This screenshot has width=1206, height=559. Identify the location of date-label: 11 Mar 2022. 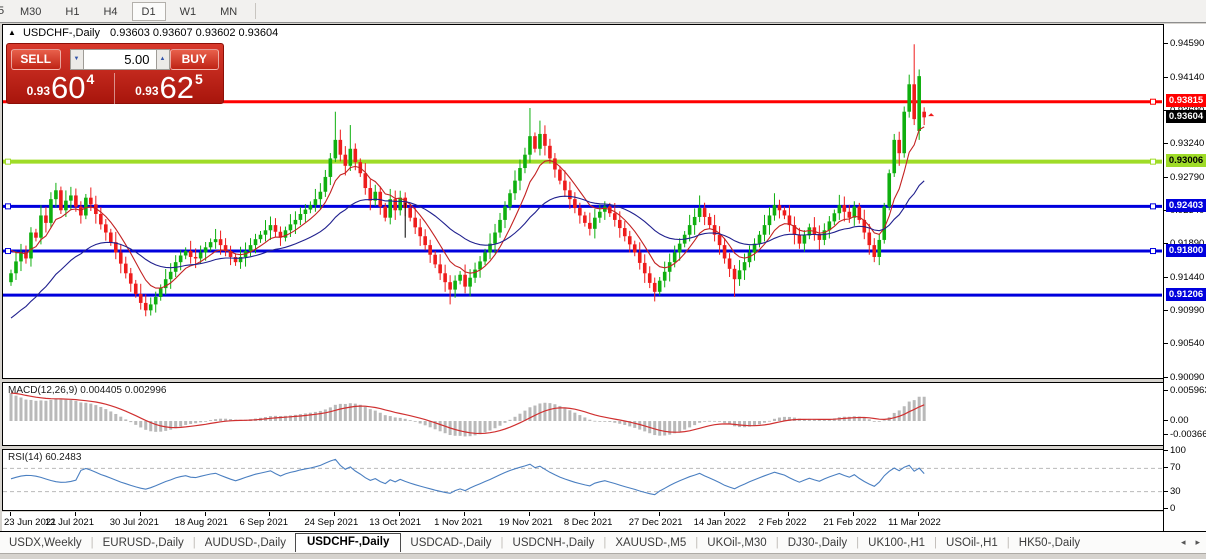
(914, 522).